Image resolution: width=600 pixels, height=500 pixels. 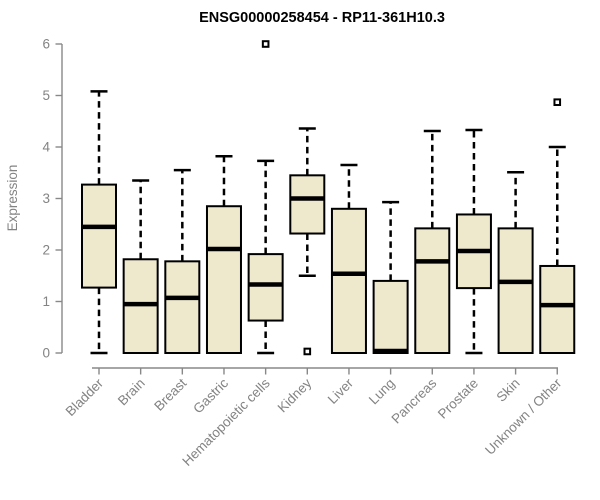 What do you see at coordinates (557, 226) in the screenshot?
I see `boxplot-unknown-other` at bounding box center [557, 226].